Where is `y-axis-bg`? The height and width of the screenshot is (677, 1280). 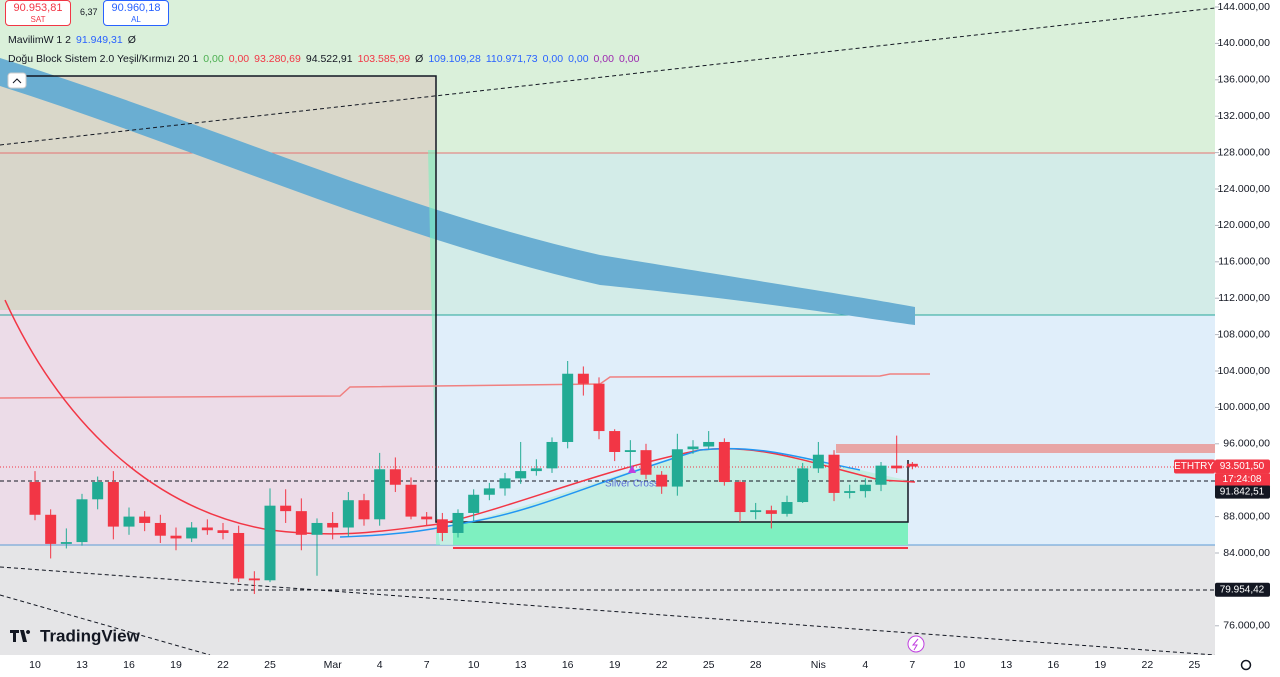
y-axis-bg is located at coordinates (1247, 338).